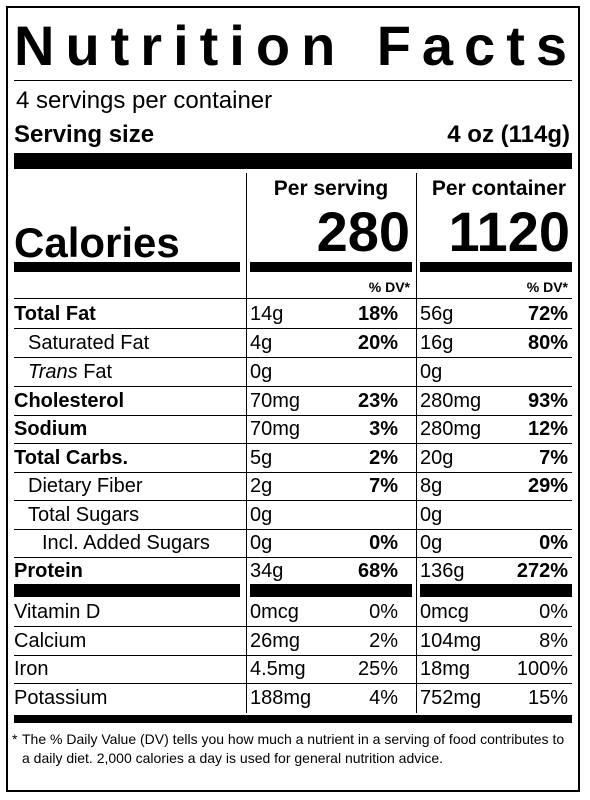 Image resolution: width=590 pixels, height=800 pixels. I want to click on amount-per-serving: 34g, so click(267, 571).